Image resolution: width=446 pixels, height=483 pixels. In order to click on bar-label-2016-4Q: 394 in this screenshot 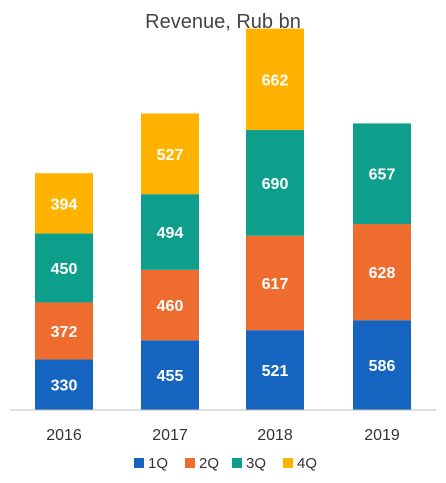, I will do `click(64, 204)`.